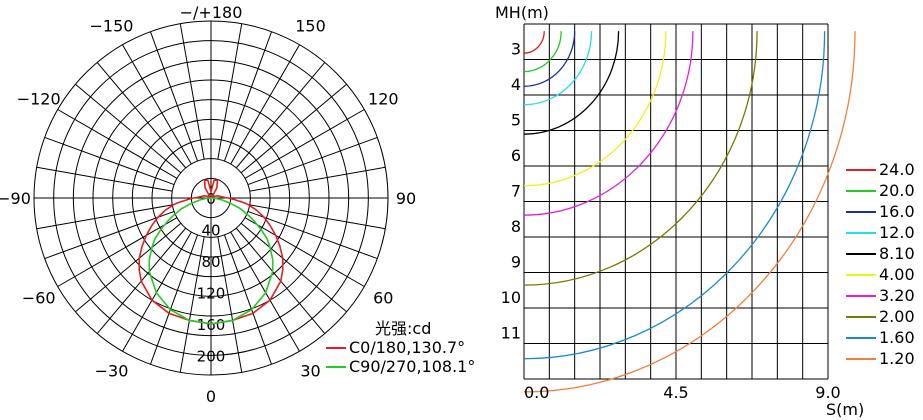  I want to click on isolux-legend-label: 2.00, so click(897, 316).